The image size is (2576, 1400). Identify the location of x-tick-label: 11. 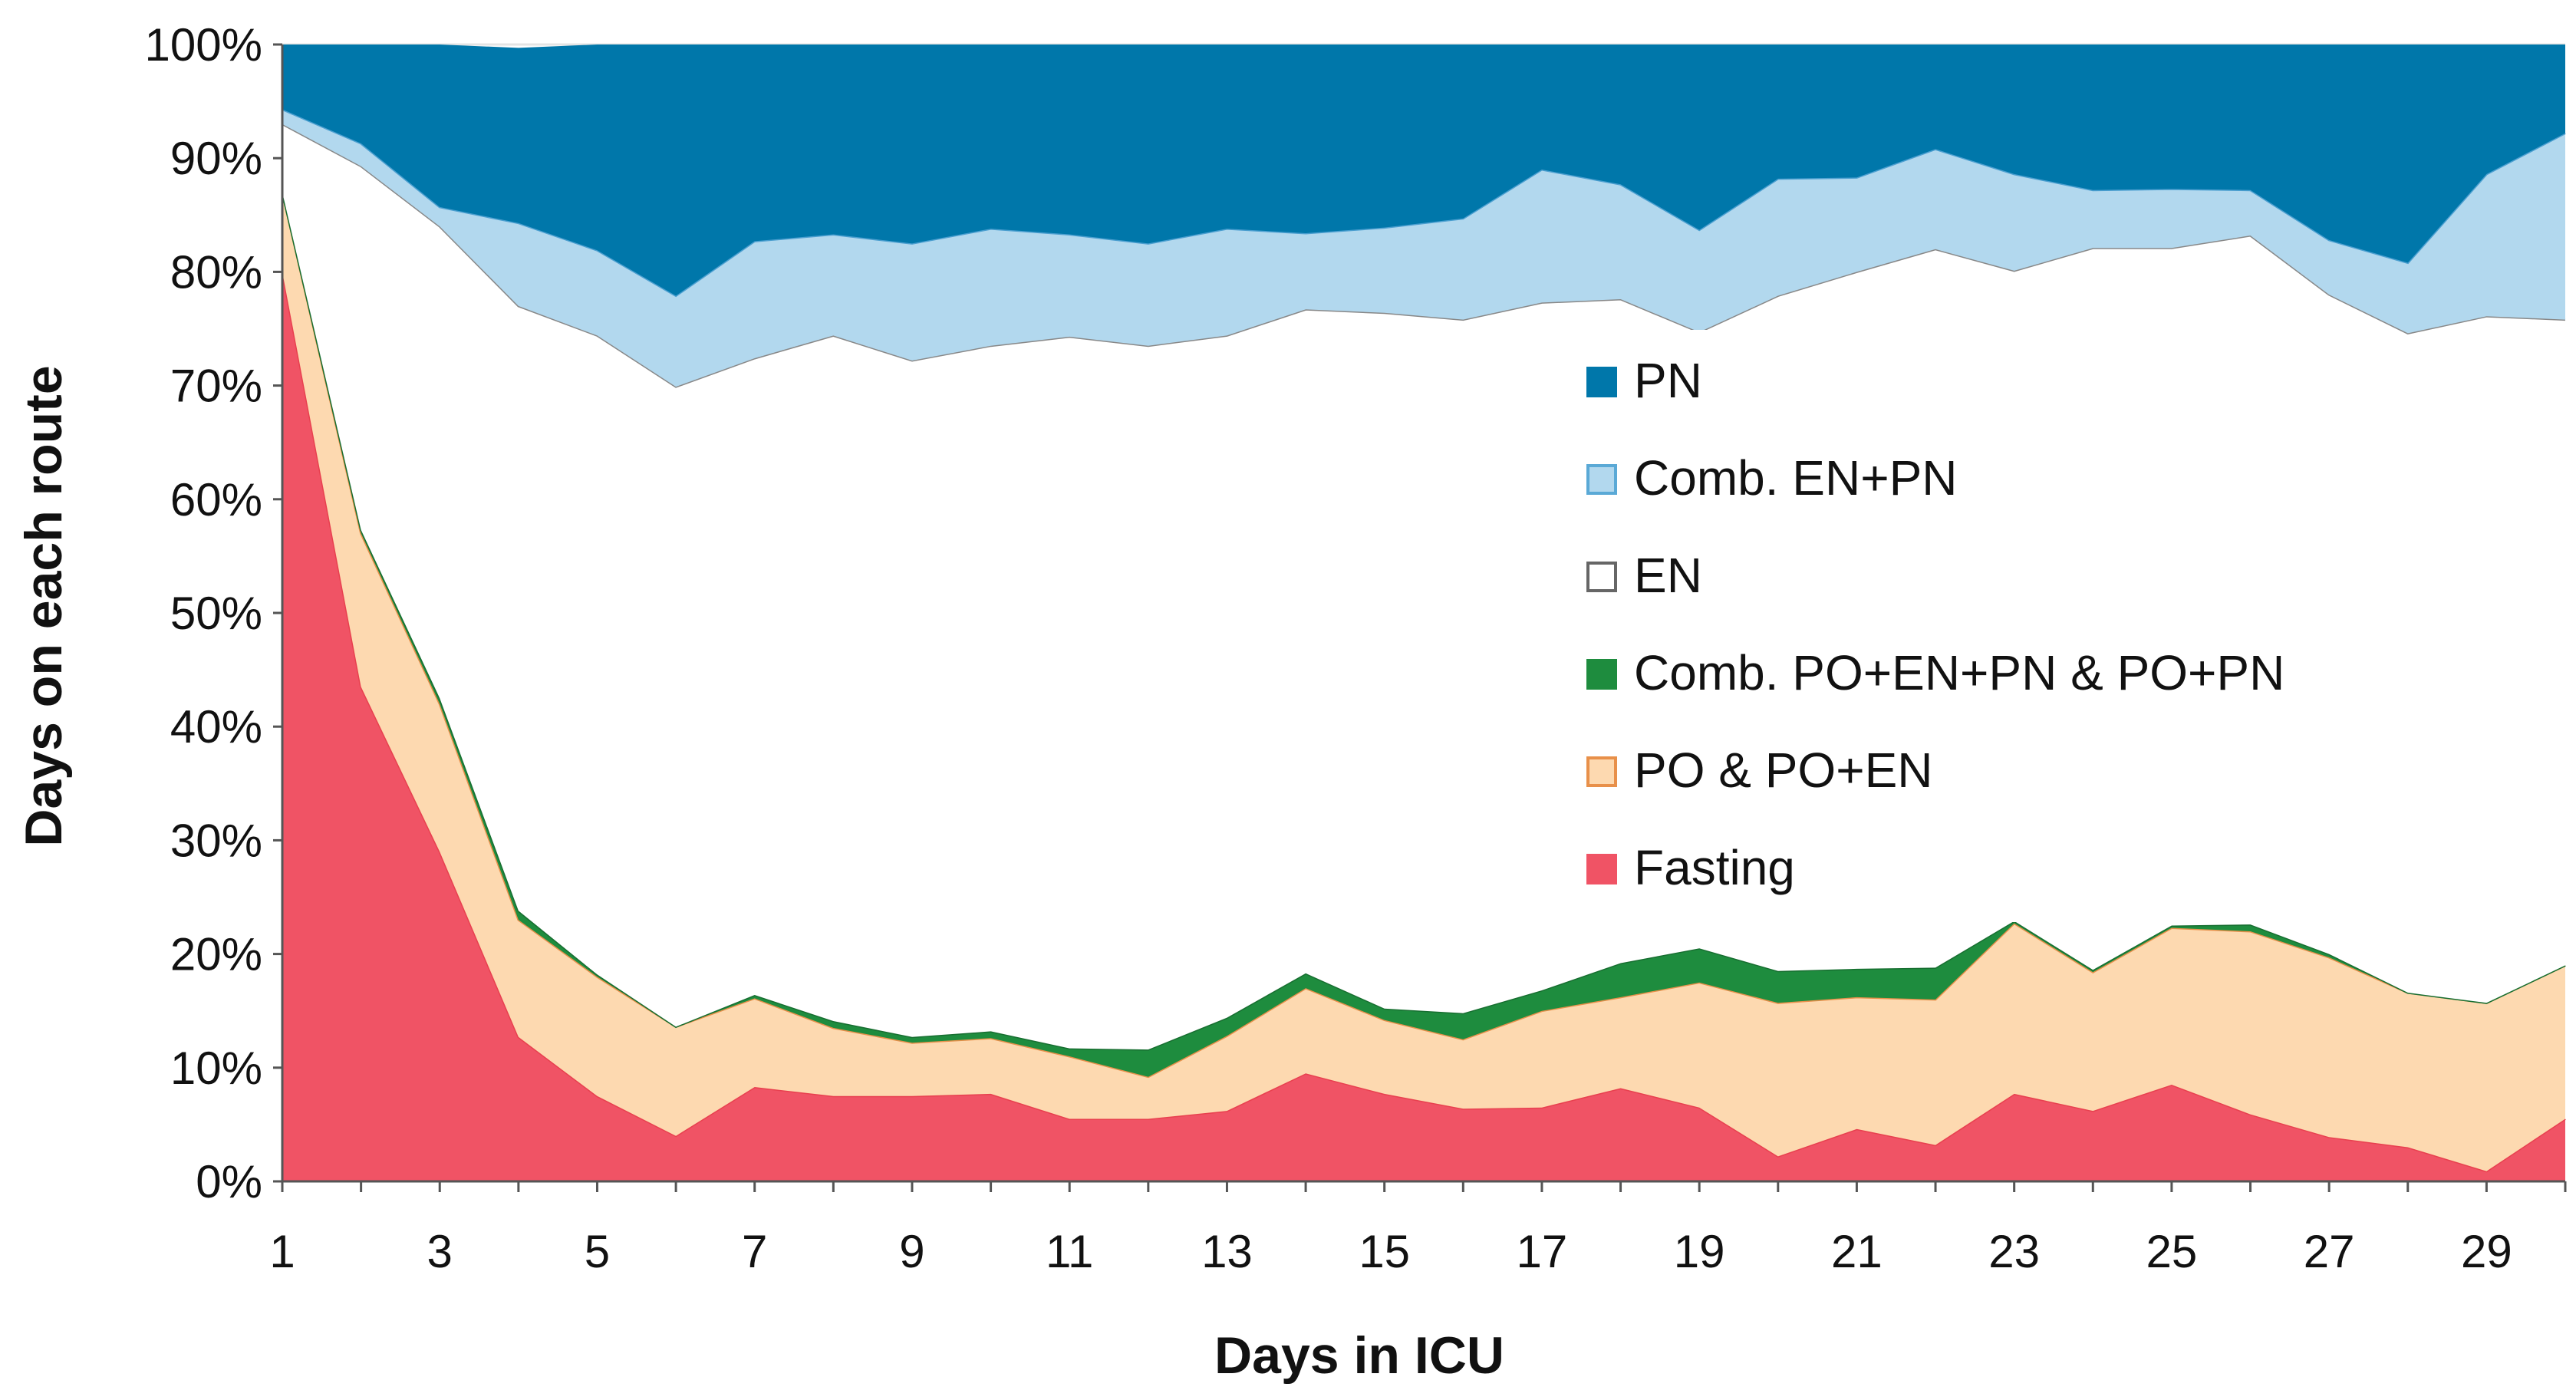
(1069, 1251).